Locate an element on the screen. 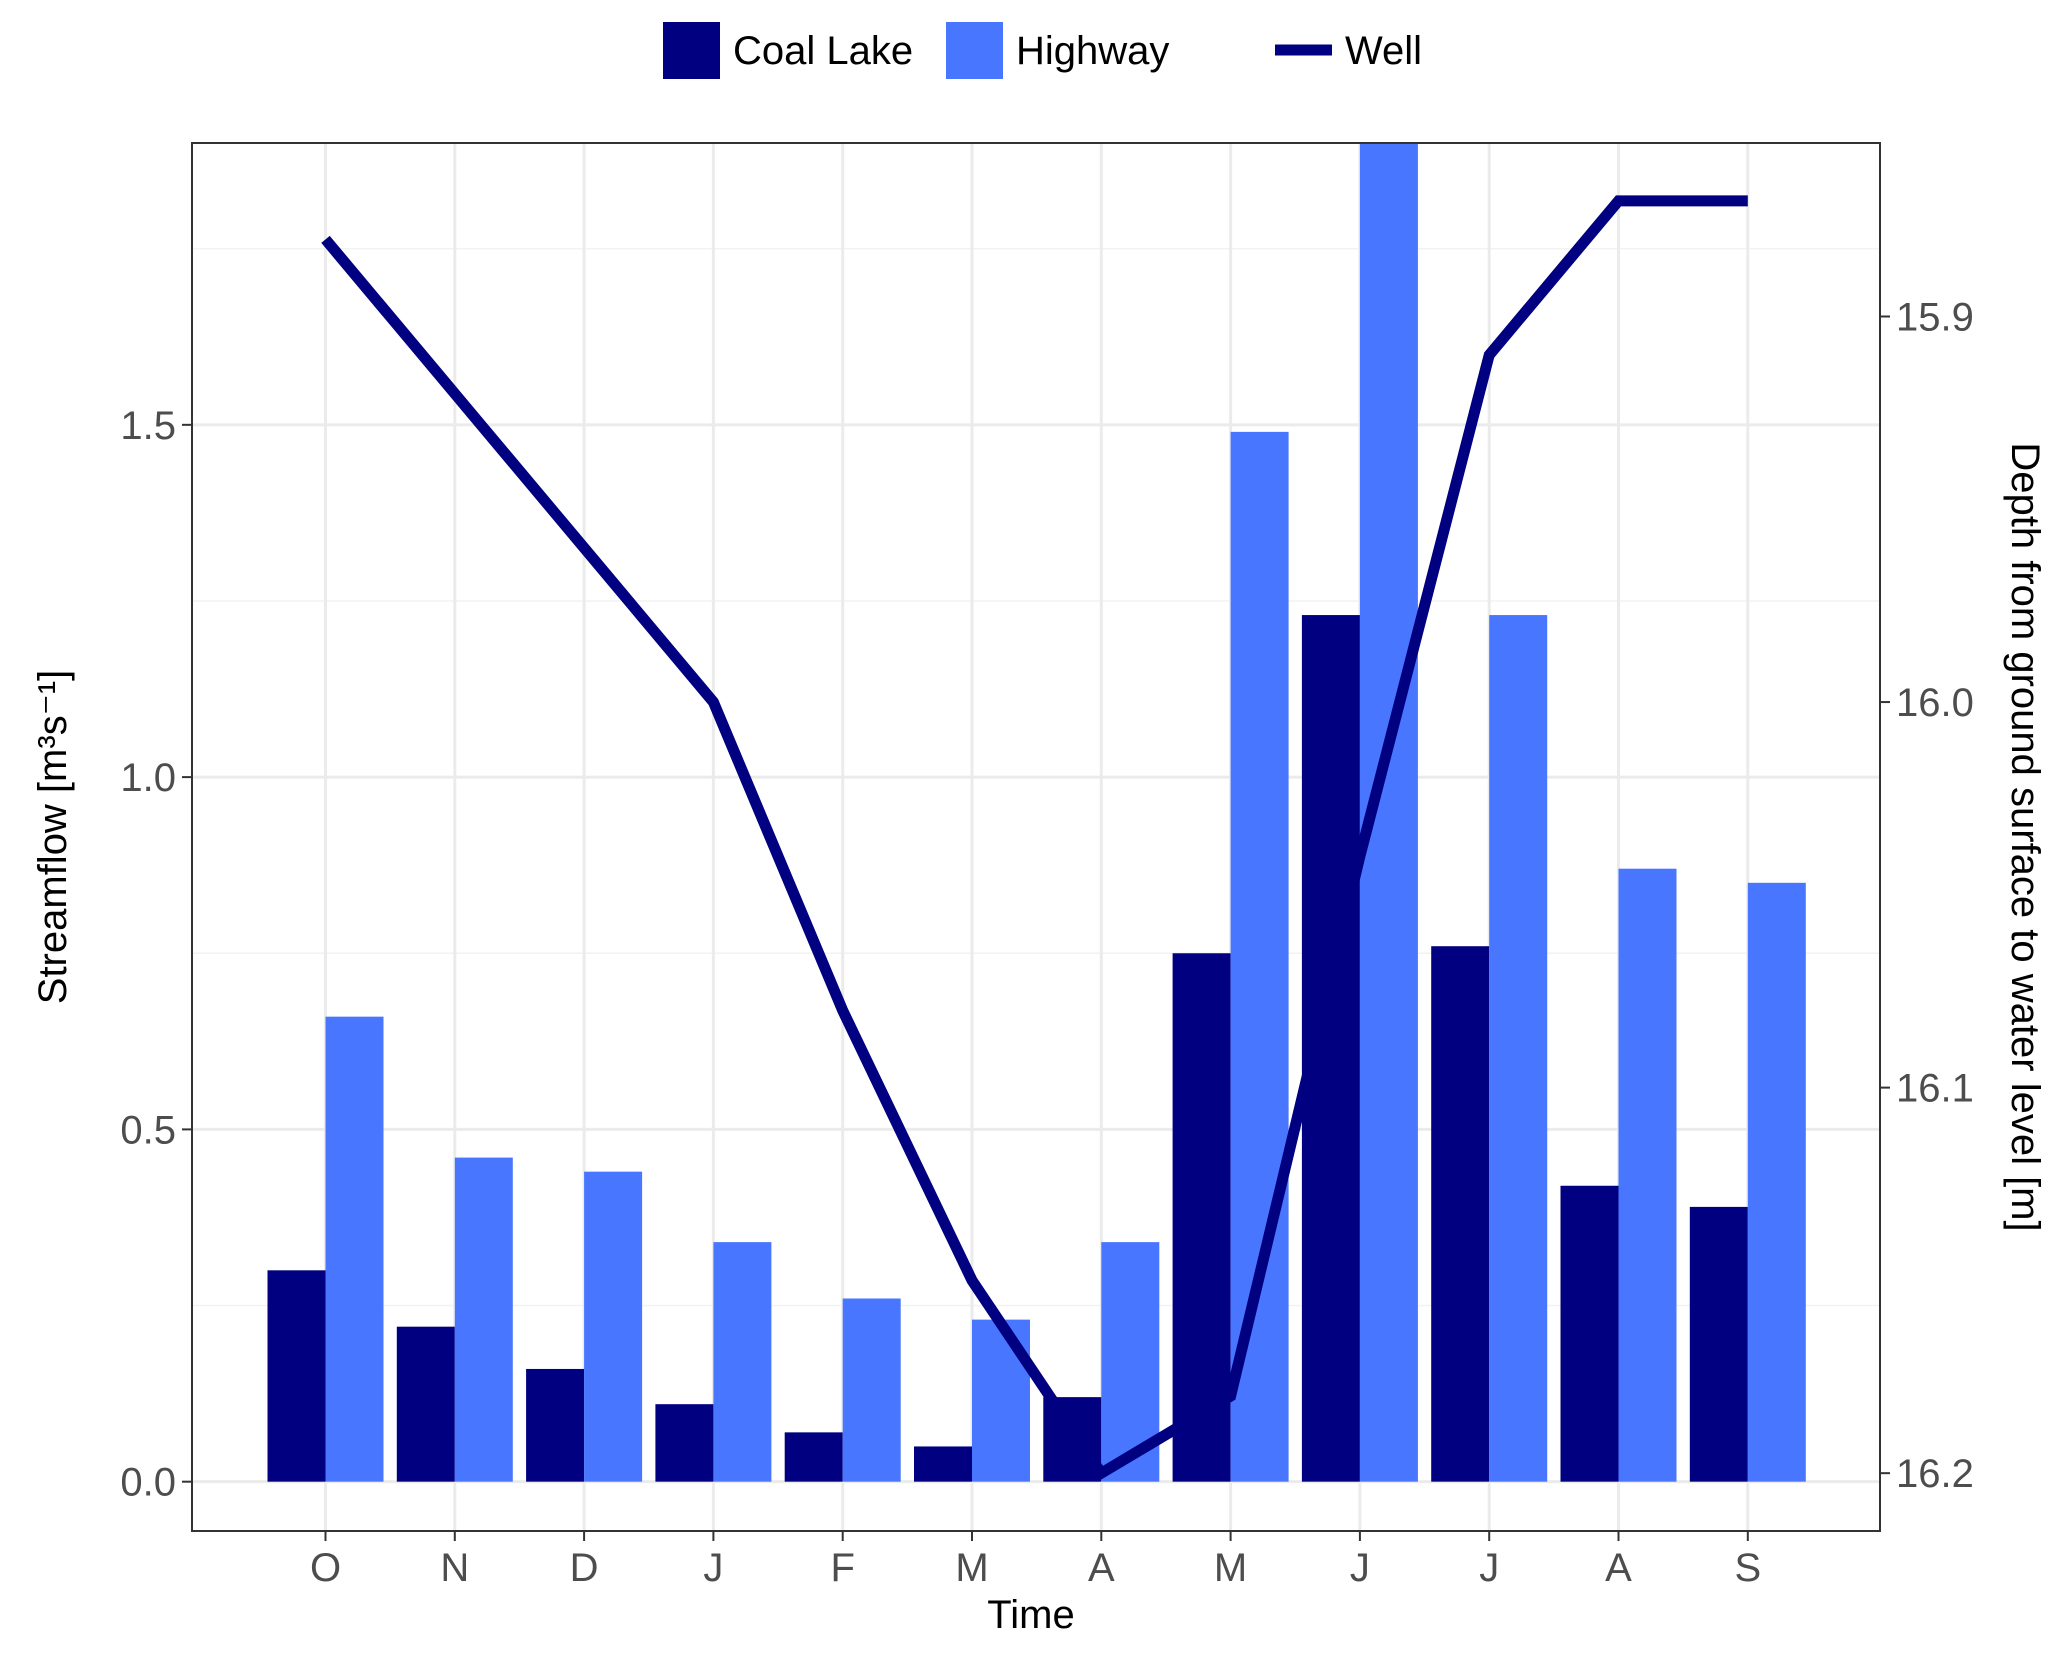 Image resolution: width=2067 pixels, height=1654 pixels. legend-key-highway is located at coordinates (974, 50).